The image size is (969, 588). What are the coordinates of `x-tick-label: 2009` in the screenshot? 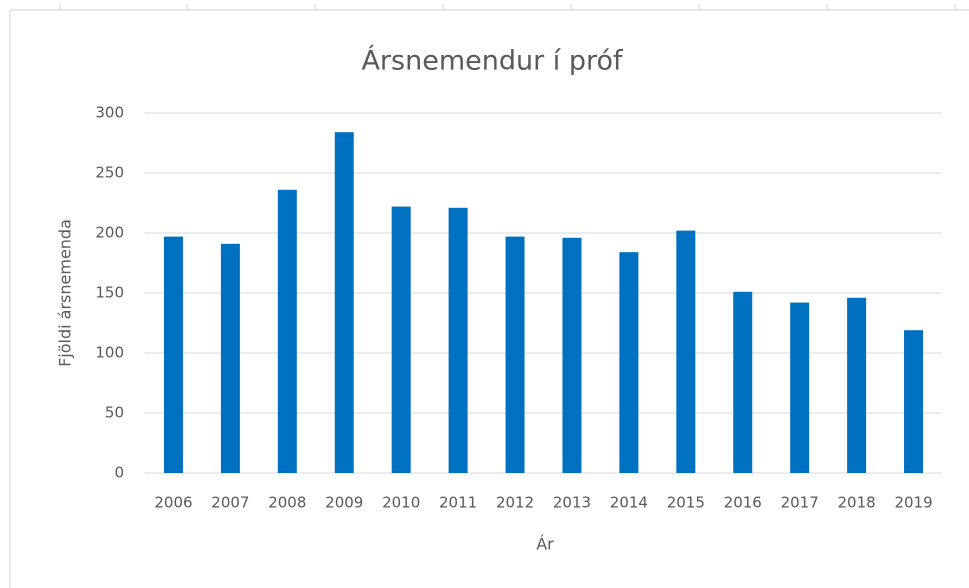 It's located at (344, 503).